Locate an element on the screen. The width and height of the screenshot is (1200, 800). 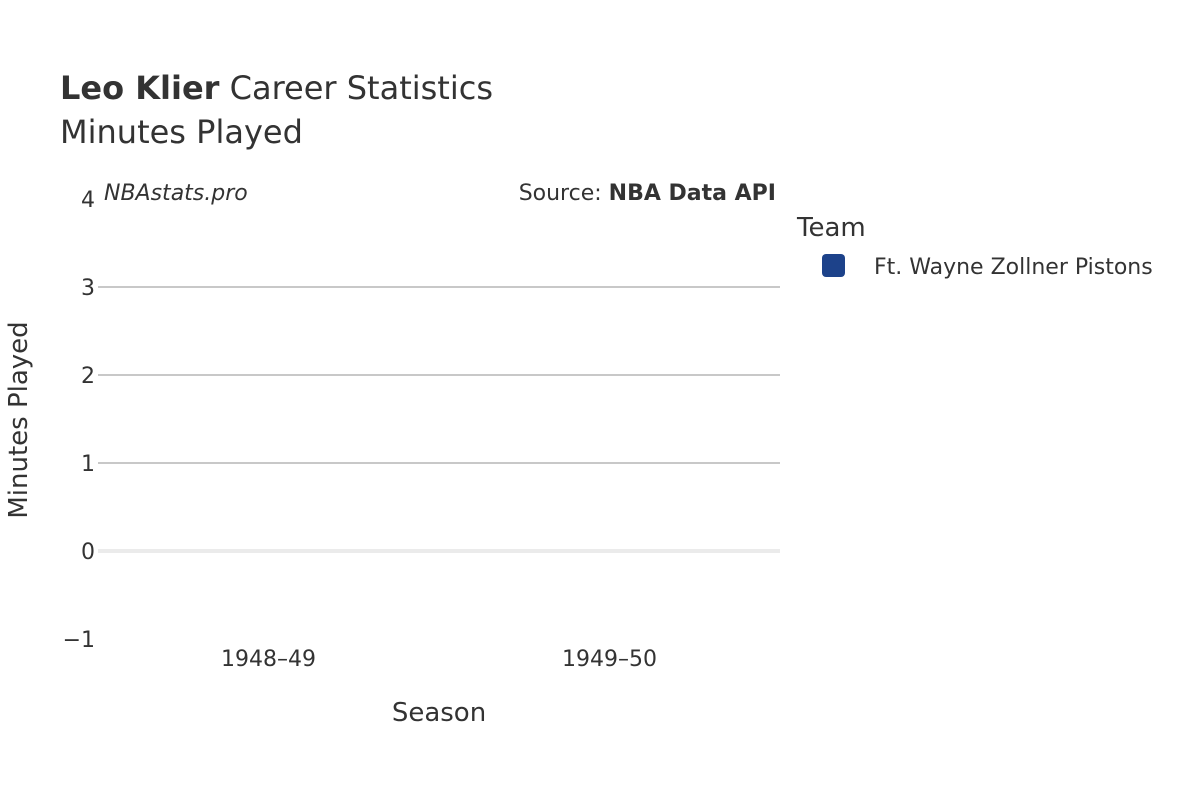
y-tick-label: 0 is located at coordinates (88, 552).